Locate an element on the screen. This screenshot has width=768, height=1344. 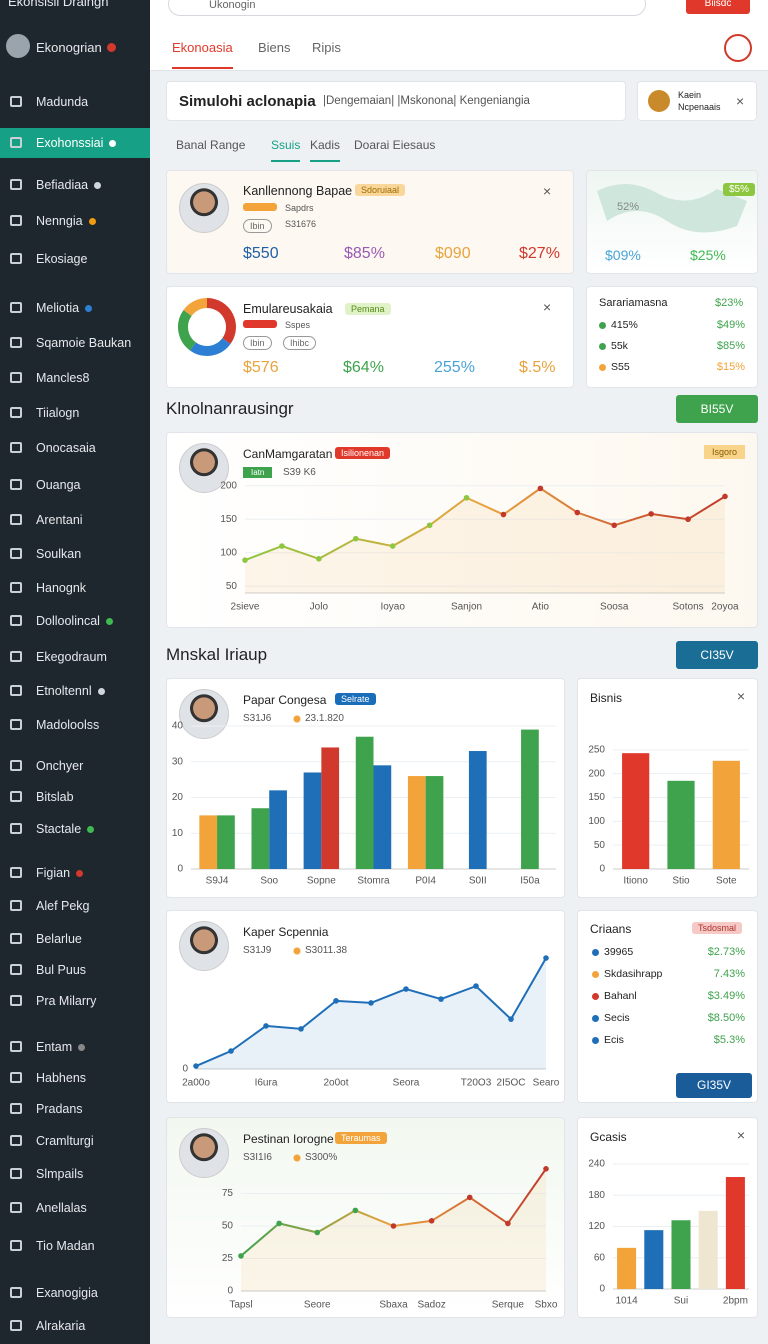
nav-item: Ekegodraum is located at coordinates (75, 657).